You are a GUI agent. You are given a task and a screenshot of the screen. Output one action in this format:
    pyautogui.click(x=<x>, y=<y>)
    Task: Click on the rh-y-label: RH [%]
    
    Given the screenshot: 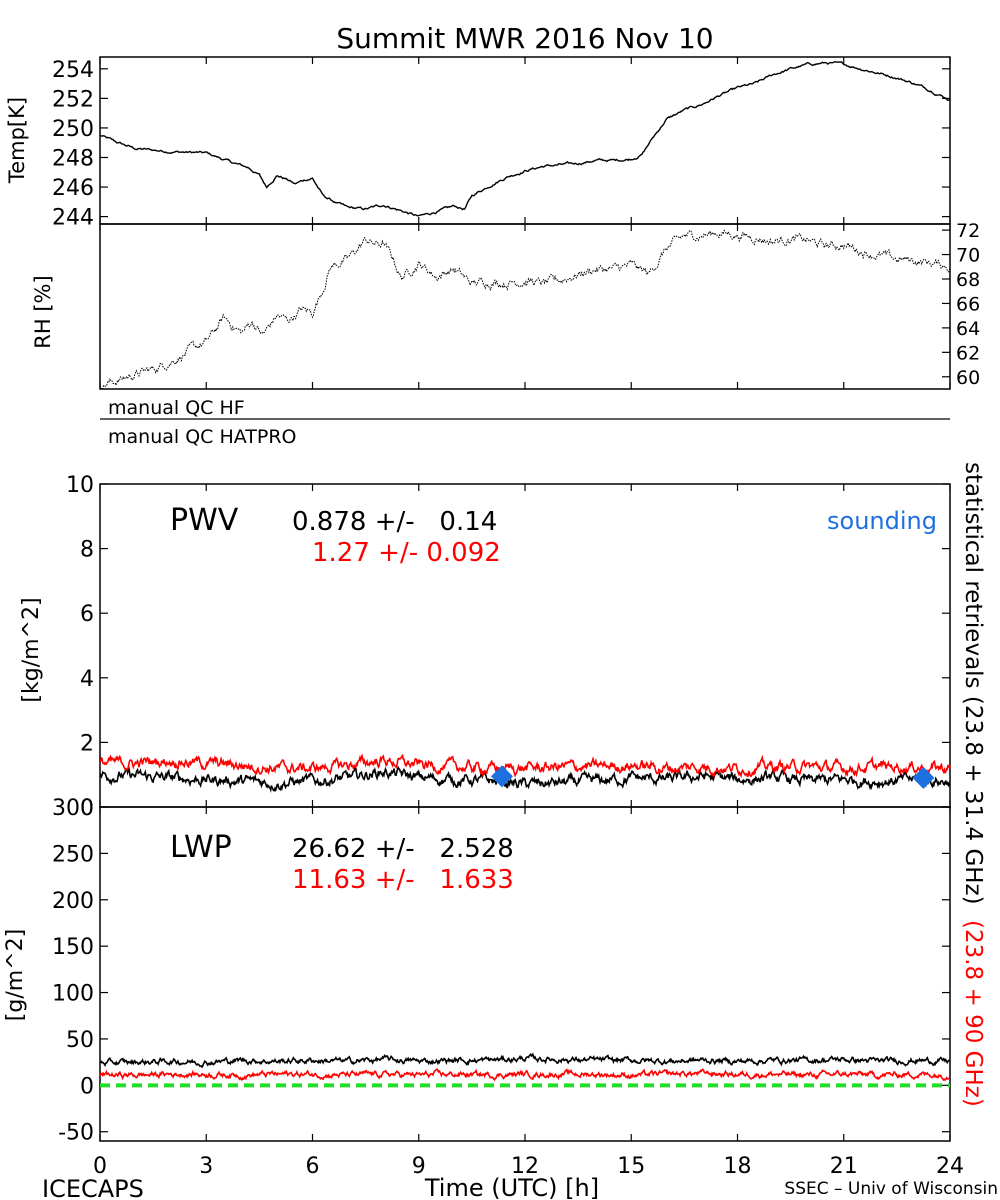 What is the action you would take?
    pyautogui.click(x=43, y=311)
    